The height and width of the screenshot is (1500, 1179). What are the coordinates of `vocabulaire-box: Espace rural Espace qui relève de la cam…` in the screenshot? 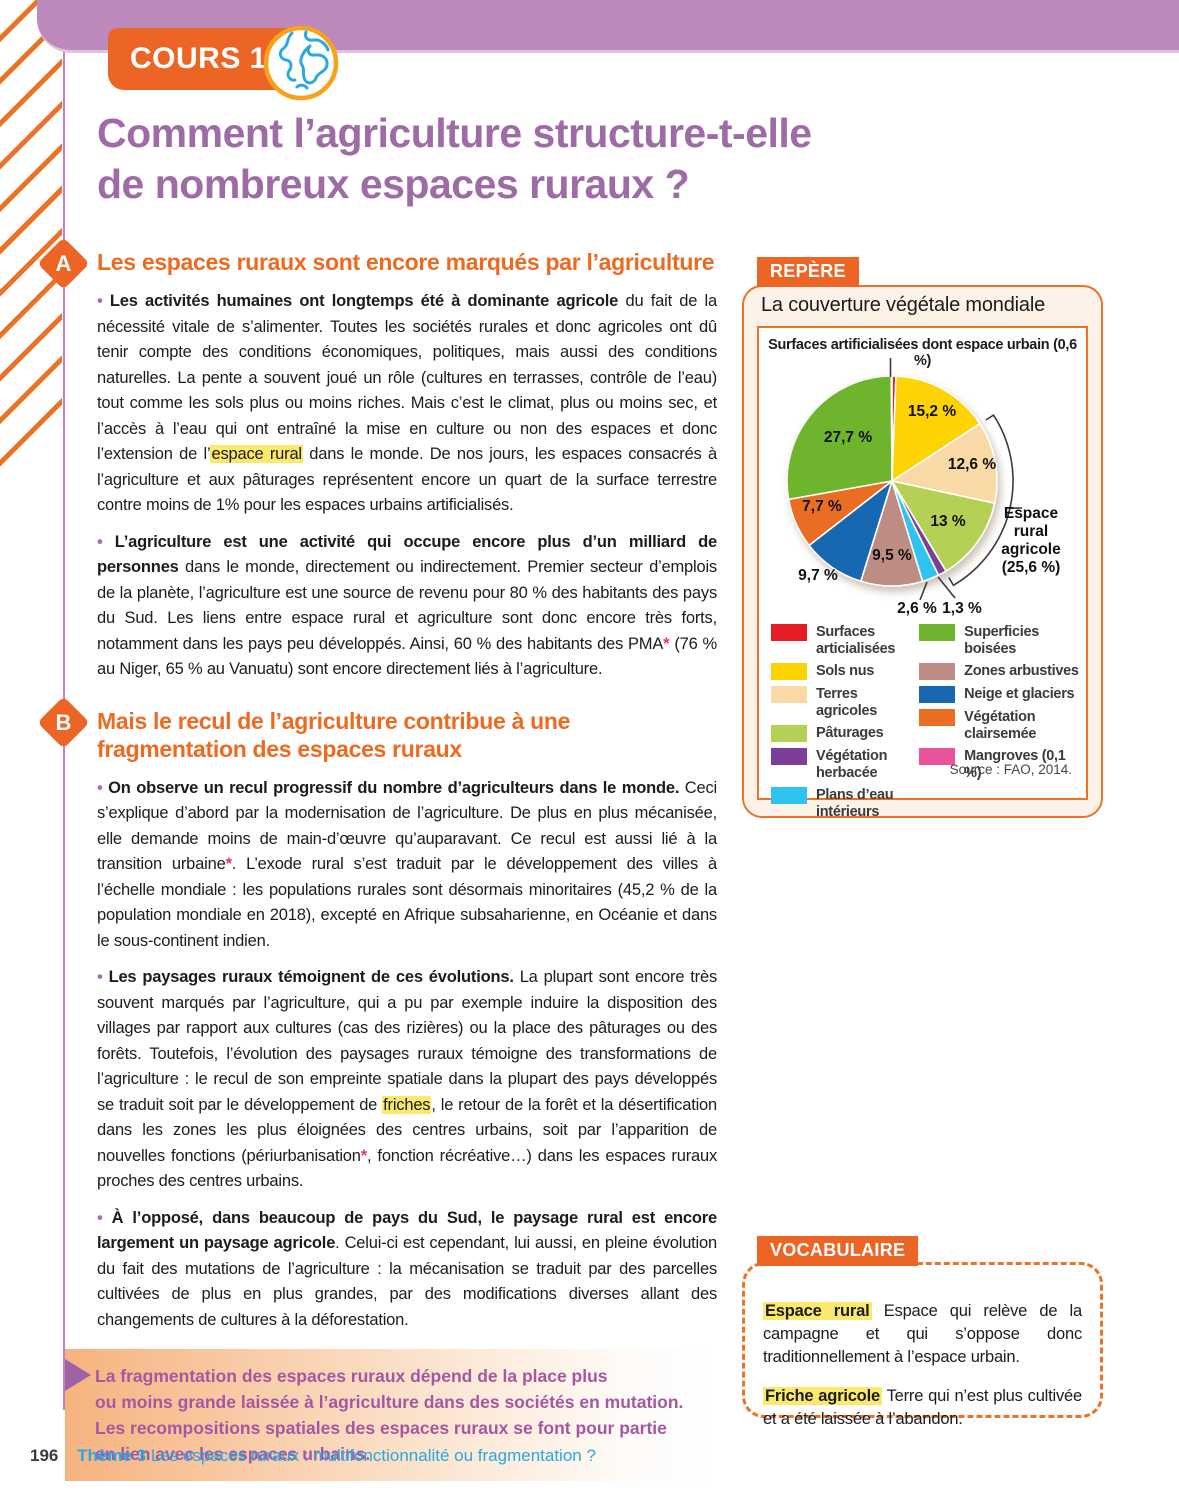 It's located at (922, 1345).